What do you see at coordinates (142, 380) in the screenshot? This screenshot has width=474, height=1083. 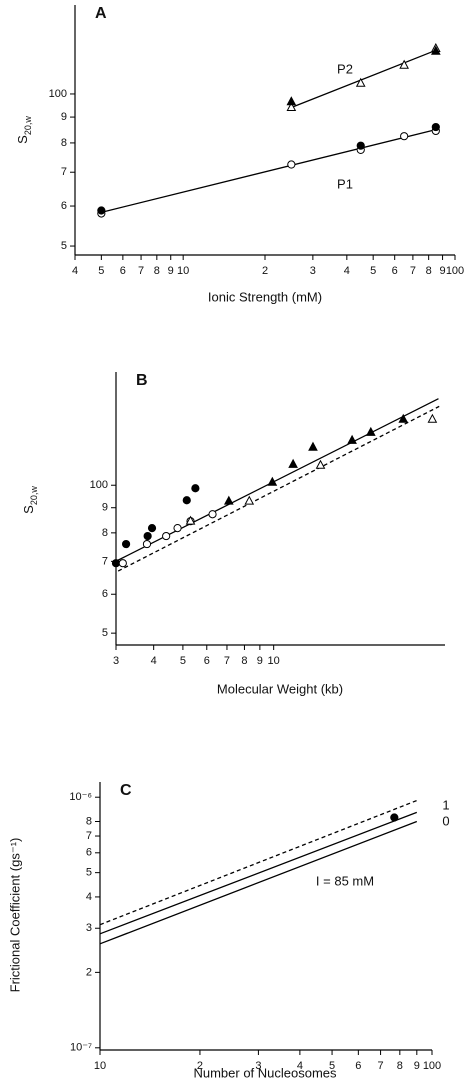 I see `panel-label: B` at bounding box center [142, 380].